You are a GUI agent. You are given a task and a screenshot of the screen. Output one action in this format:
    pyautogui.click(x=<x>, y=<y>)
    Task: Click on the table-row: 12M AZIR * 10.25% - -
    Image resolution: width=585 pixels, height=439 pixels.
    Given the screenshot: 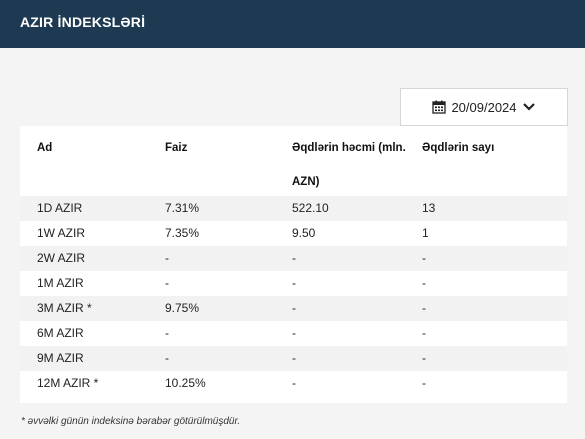 What is the action you would take?
    pyautogui.click(x=293, y=383)
    